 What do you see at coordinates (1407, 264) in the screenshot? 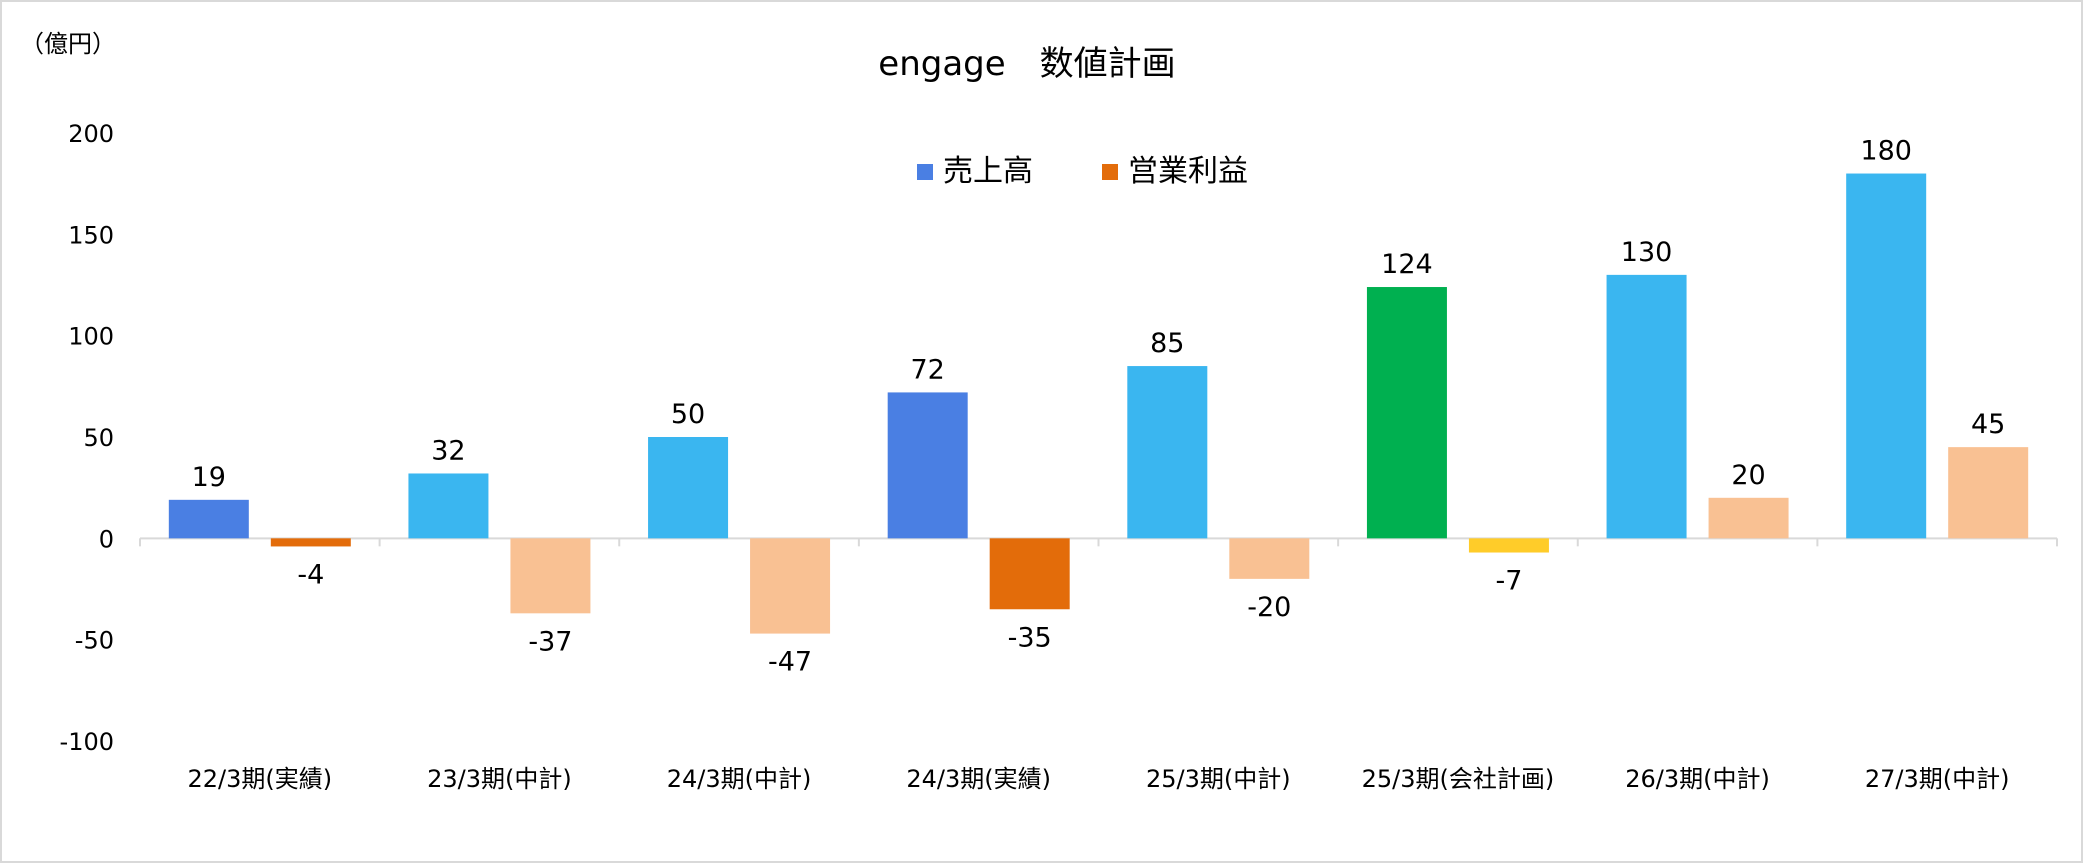
I see `data-label: 124` at bounding box center [1407, 264].